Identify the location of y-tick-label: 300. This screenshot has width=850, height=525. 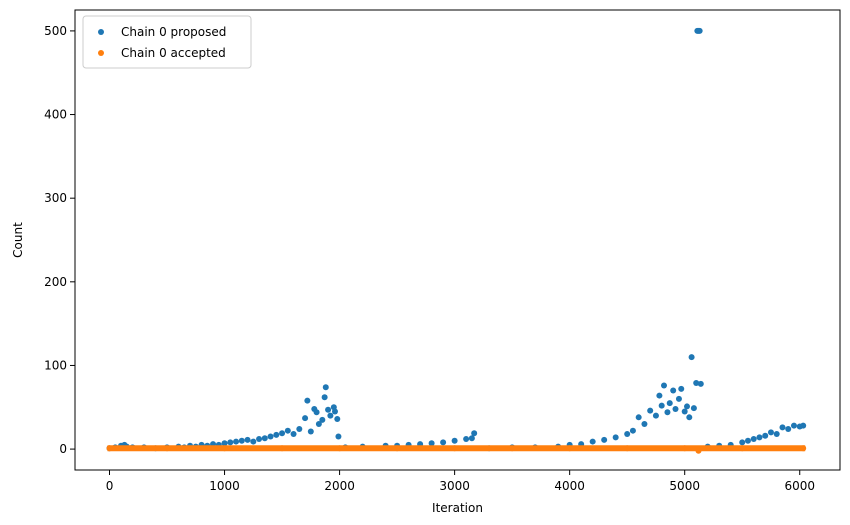
(55, 198).